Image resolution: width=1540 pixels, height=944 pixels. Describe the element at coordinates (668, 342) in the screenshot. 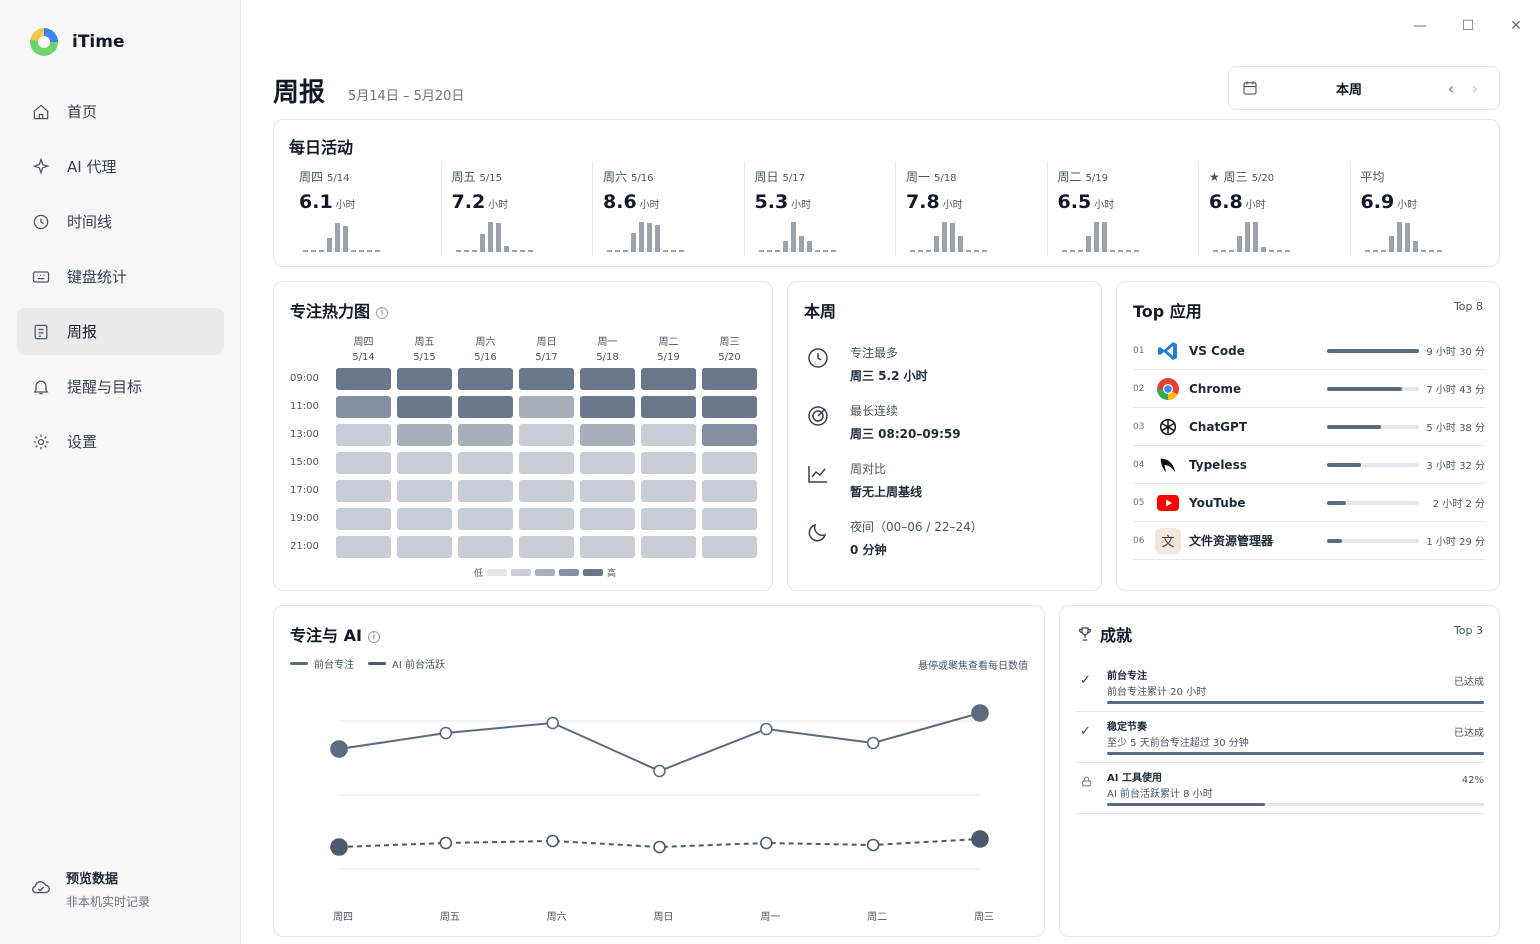

I see `heatmap-day: 周二` at that location.